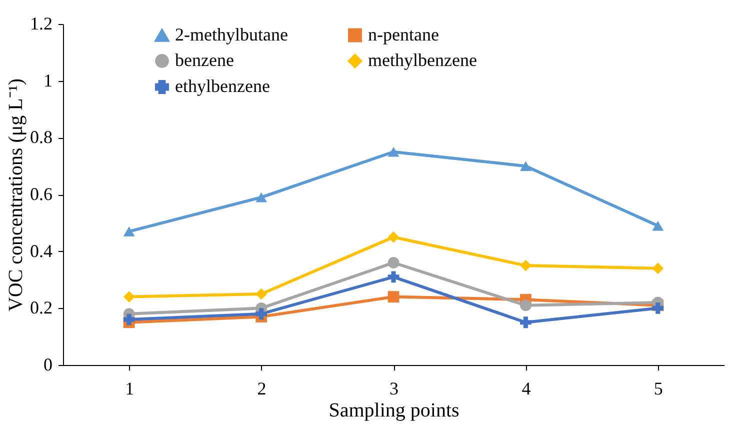 The width and height of the screenshot is (739, 425). Describe the element at coordinates (422, 60) in the screenshot. I see `legend-label: methylbenzene` at that location.